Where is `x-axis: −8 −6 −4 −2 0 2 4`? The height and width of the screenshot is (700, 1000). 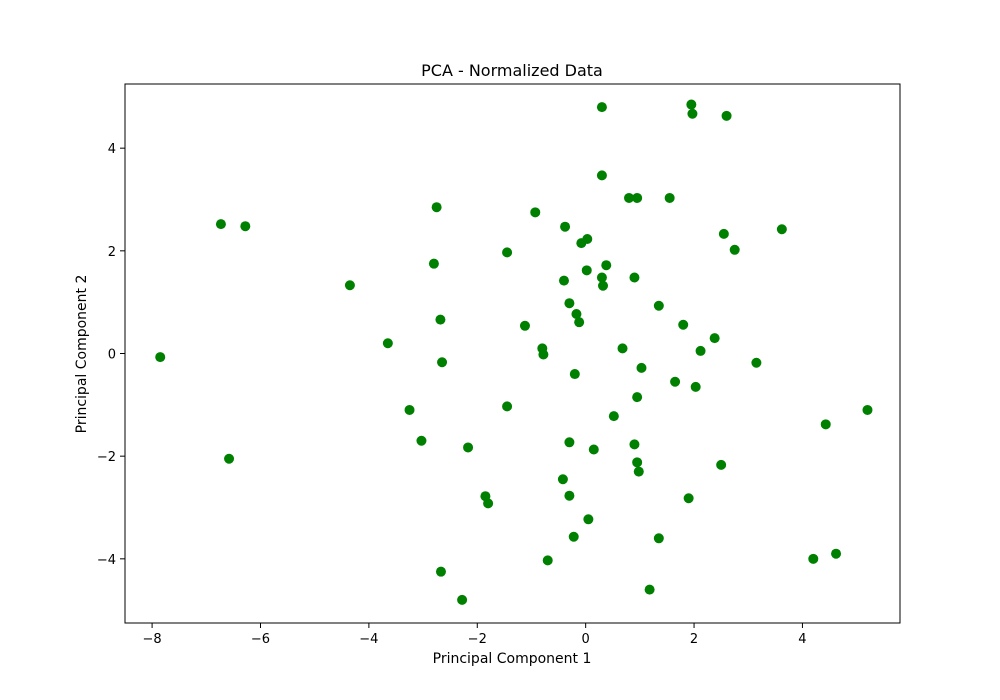
x-axis: −8 −6 −4 −2 0 2 4 is located at coordinates (475, 635).